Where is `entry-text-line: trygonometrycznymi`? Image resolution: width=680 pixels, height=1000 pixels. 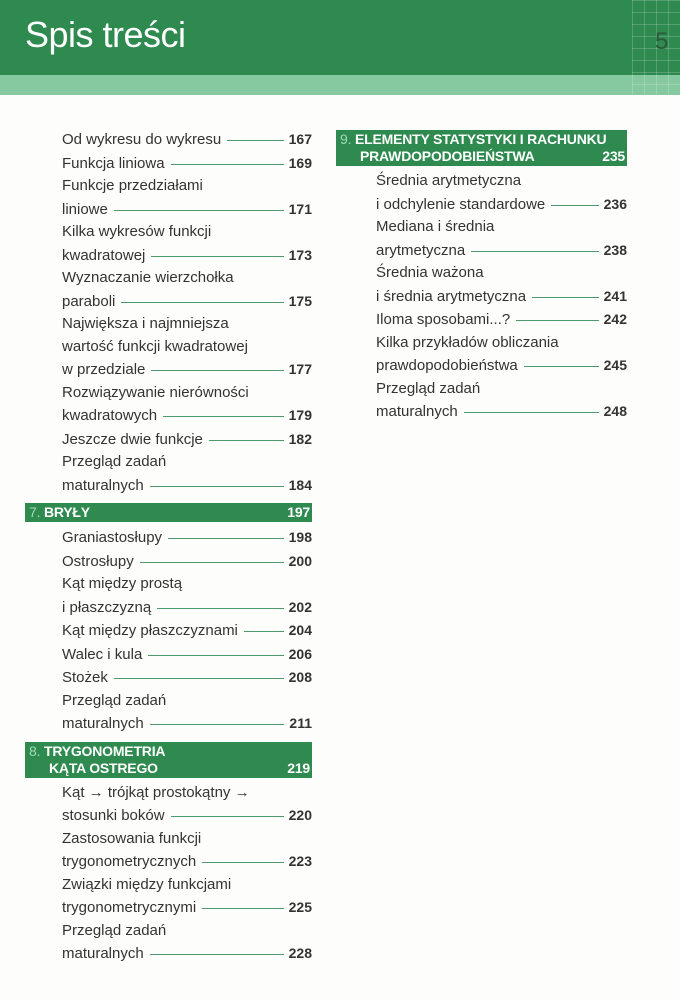 entry-text-line: trygonometrycznymi is located at coordinates (129, 907).